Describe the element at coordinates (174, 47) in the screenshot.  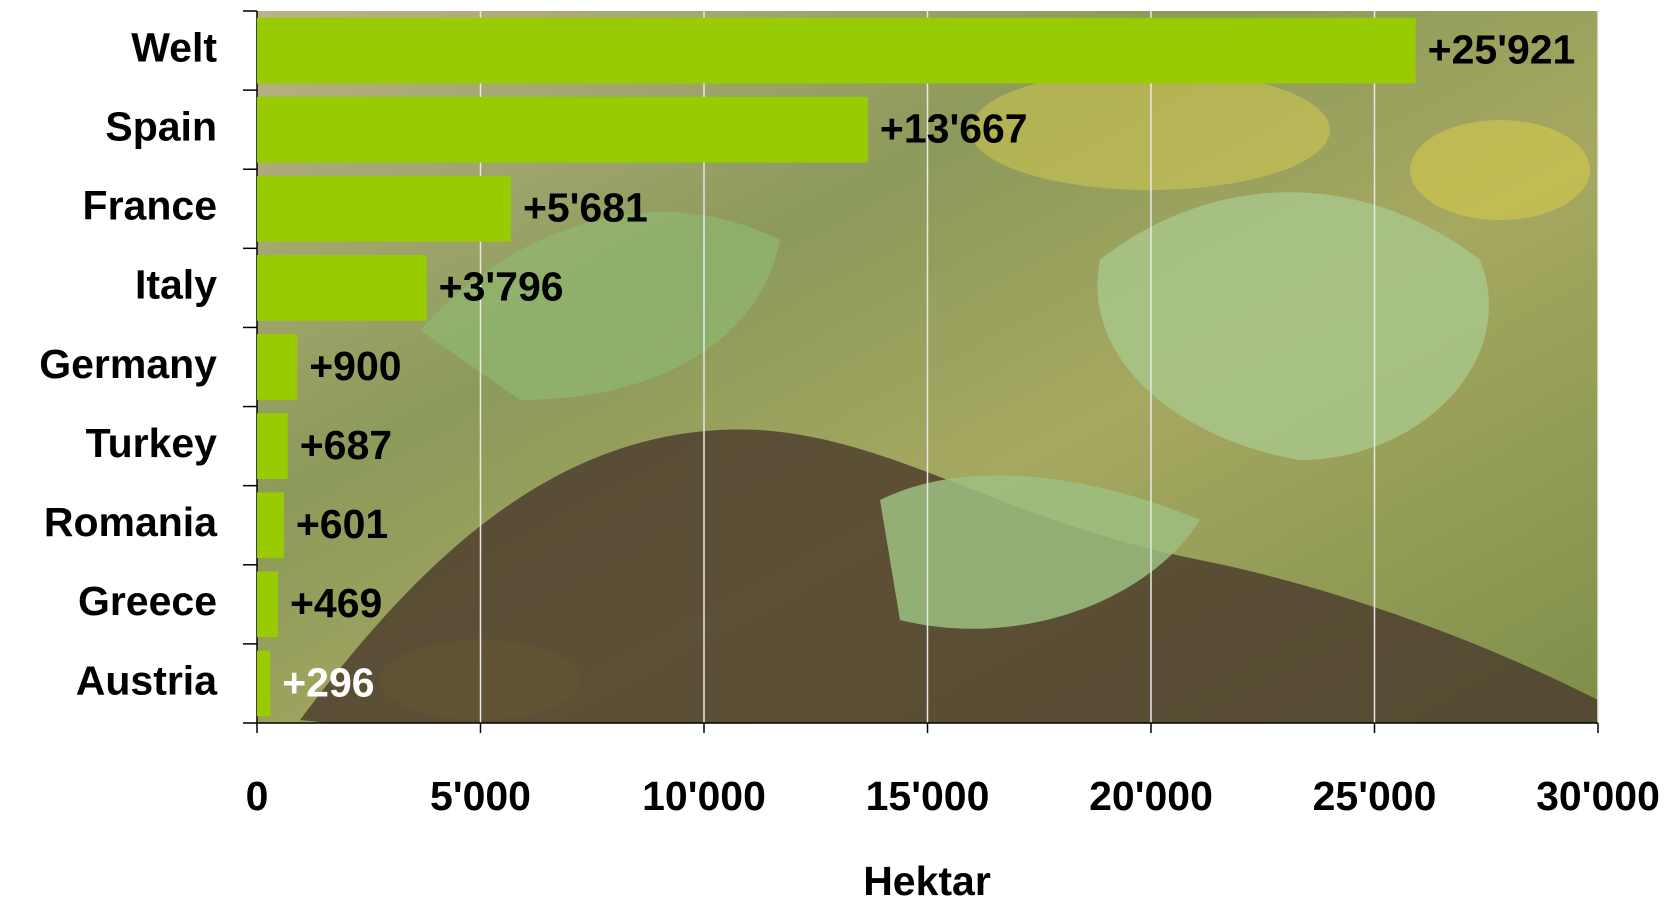
I see `y-tick-label: Welt` at that location.